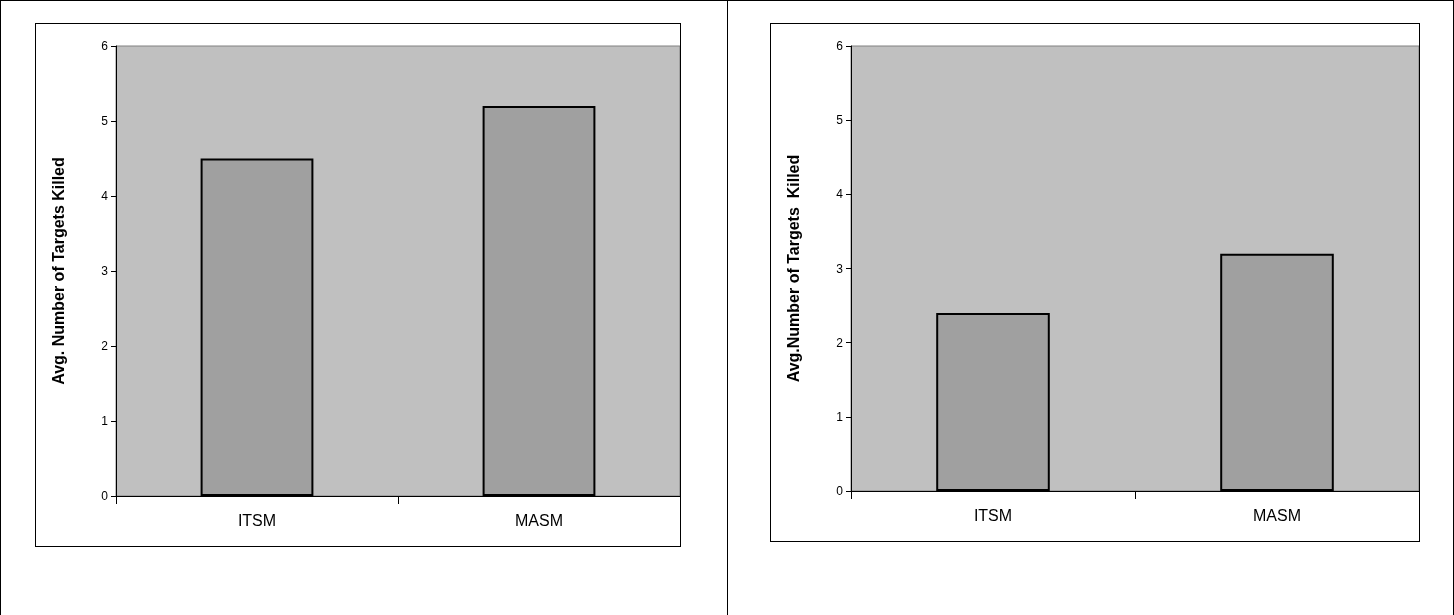  Describe the element at coordinates (793, 268) in the screenshot. I see `y-axis-title: Avg.Number of Targets Killed` at that location.